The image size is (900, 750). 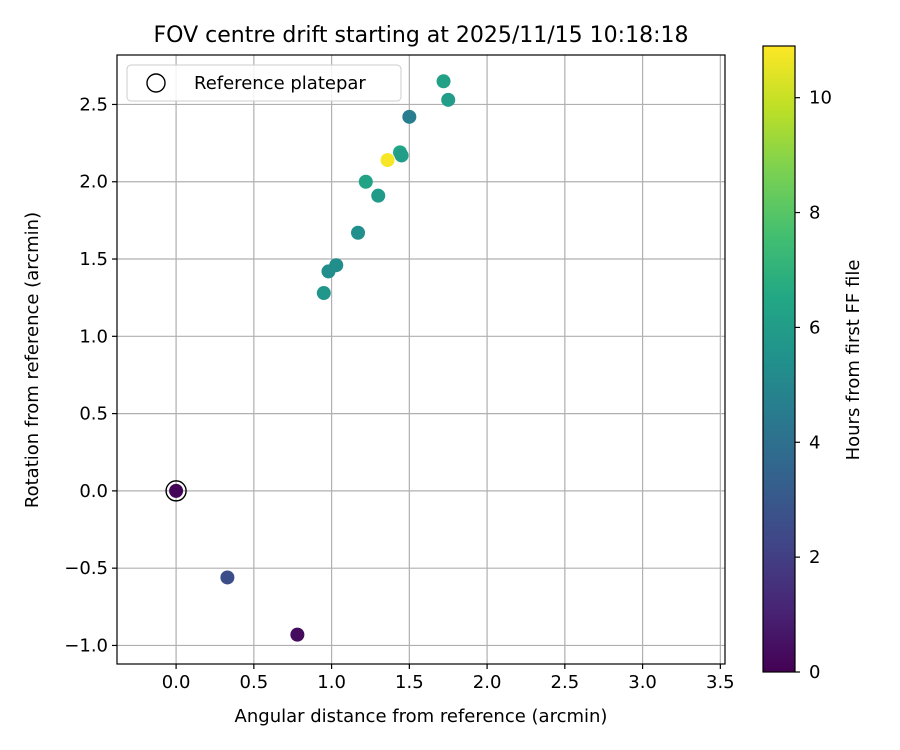 I want to click on colorbar-tick-label: 10, so click(x=820, y=98).